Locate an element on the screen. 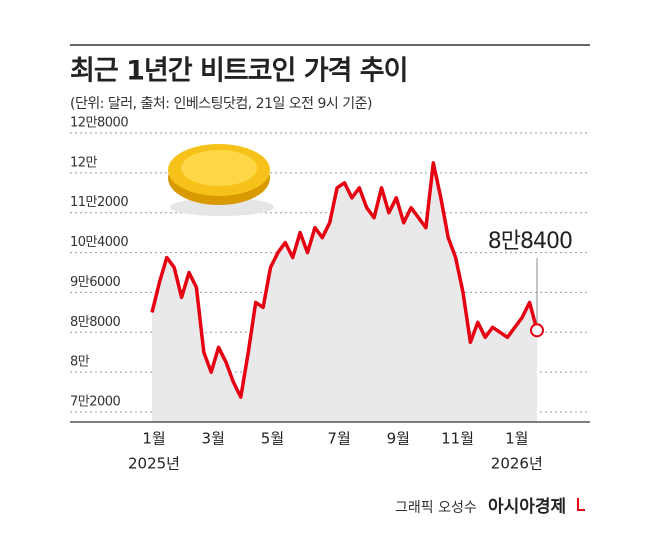  year-label: 2026년 is located at coordinates (517, 464).